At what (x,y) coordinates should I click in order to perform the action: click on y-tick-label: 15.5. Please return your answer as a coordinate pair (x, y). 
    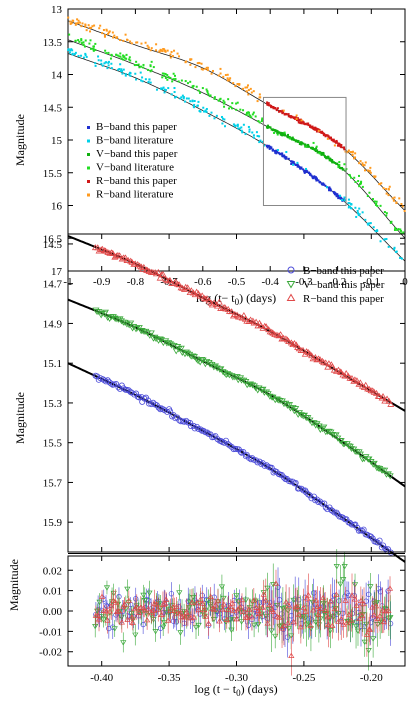
    Looking at the image, I should click on (53, 174).